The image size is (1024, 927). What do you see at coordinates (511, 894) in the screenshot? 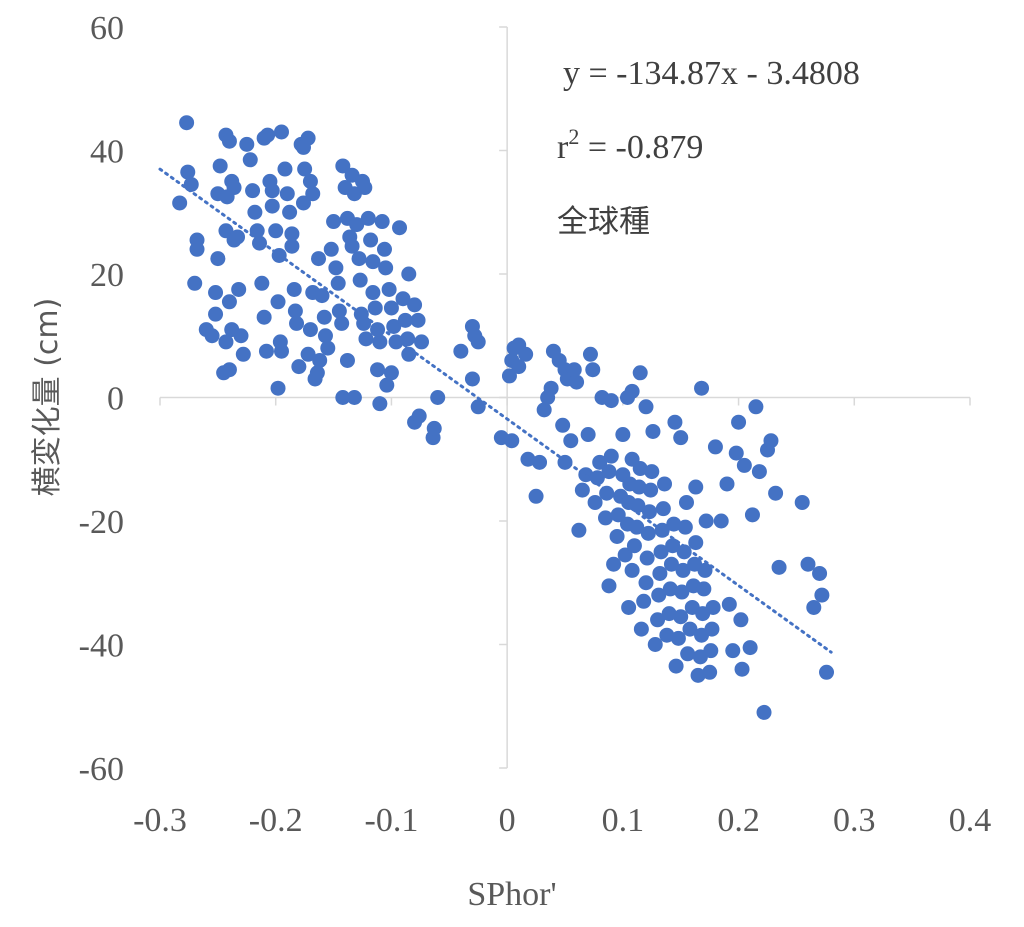
I see `x-axis-title: SPhor'` at bounding box center [511, 894].